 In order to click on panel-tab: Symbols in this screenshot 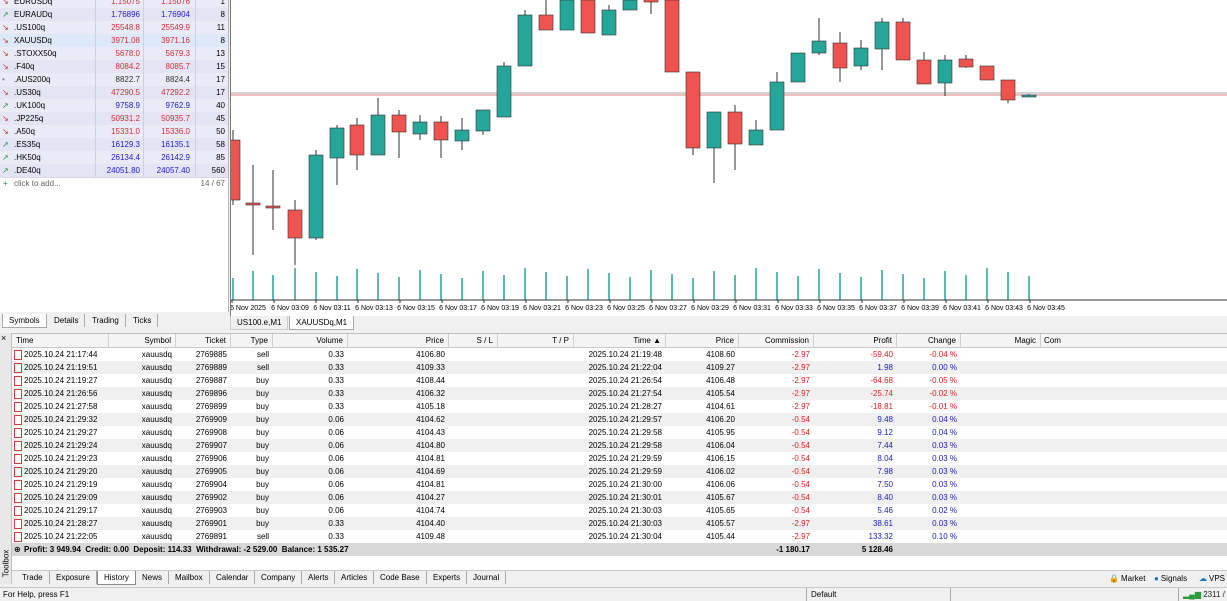, I will do `click(24, 321)`.